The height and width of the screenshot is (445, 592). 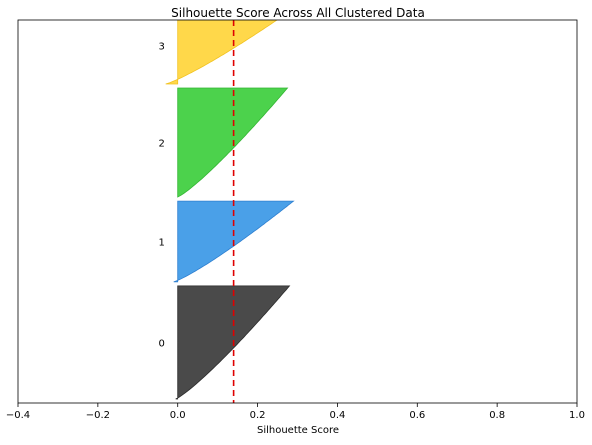 I want to click on x-axis-label: Silhouette Score, so click(x=298, y=430).